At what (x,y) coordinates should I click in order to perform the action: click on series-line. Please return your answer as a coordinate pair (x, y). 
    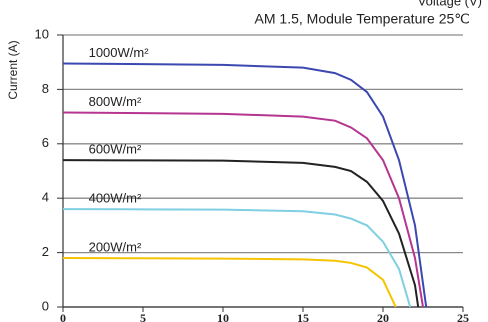
    Looking at the image, I should click on (229, 282).